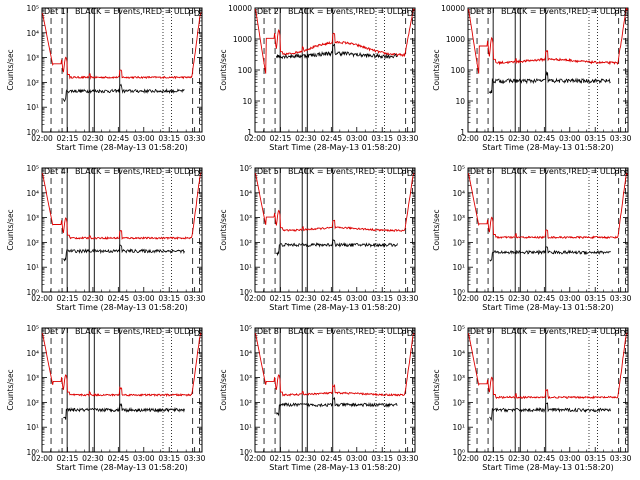 This screenshot has height=480, width=640. I want to click on y-tick-label: 10000, so click(240, 8).